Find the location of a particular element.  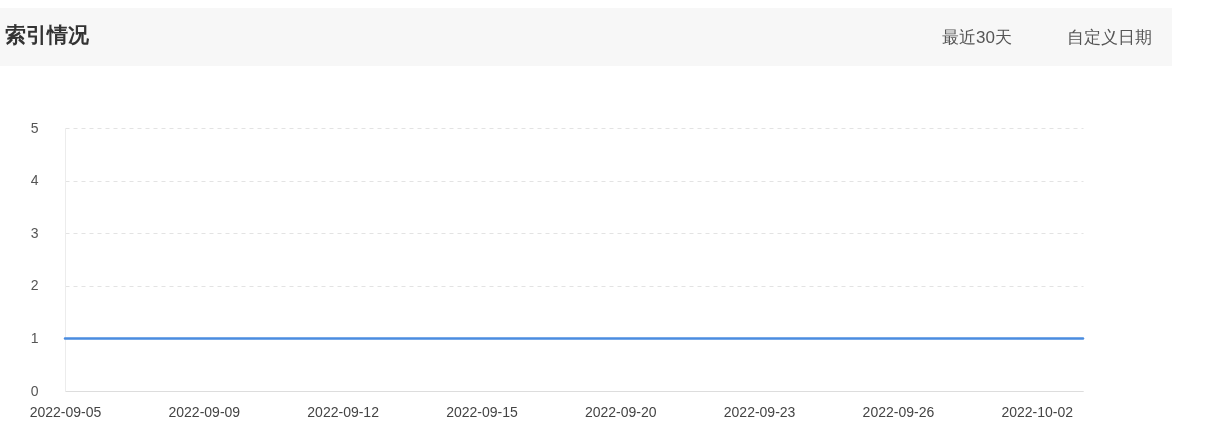

x-tick-label: 2022-09-15 is located at coordinates (482, 411).